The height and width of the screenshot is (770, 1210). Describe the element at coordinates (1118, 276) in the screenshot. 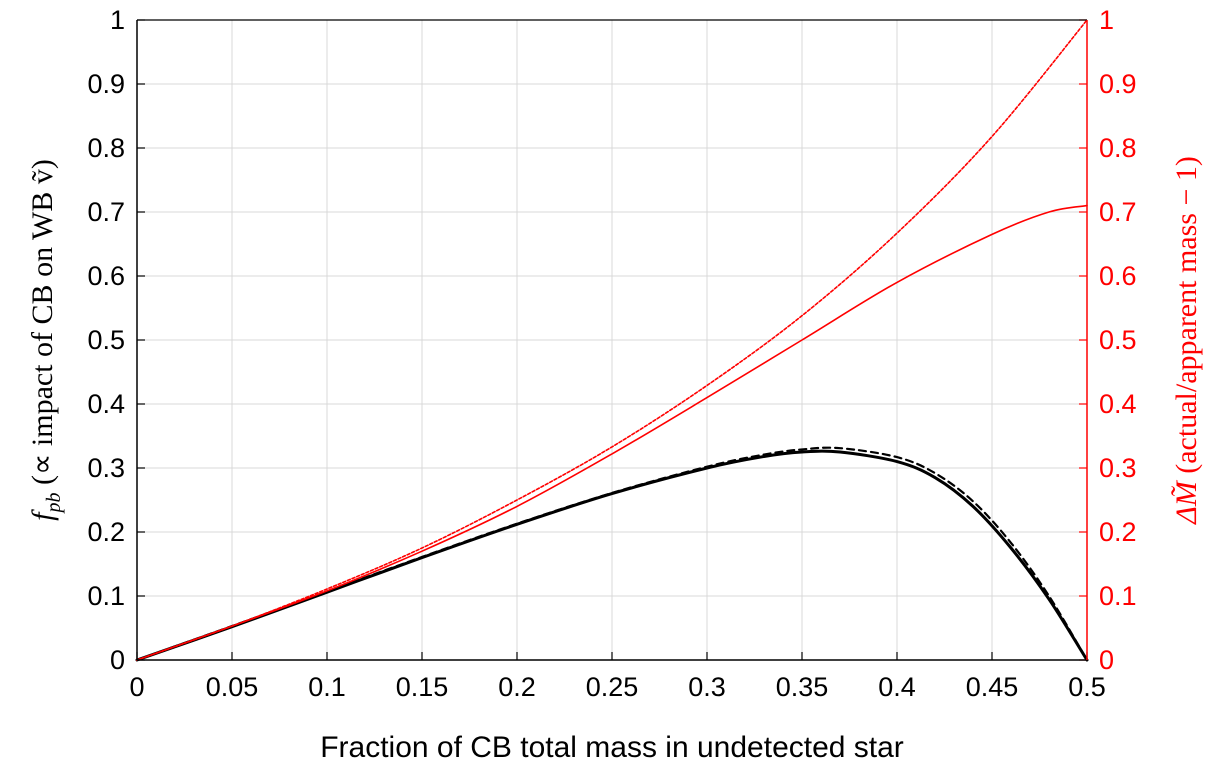

I see `y2-tick-label: 0.6` at that location.